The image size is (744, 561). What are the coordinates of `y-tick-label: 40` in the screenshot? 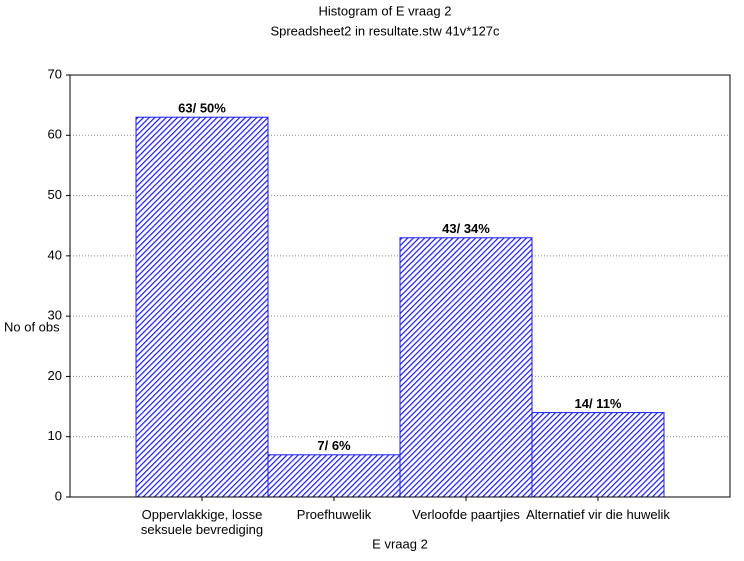 It's located at (55, 254).